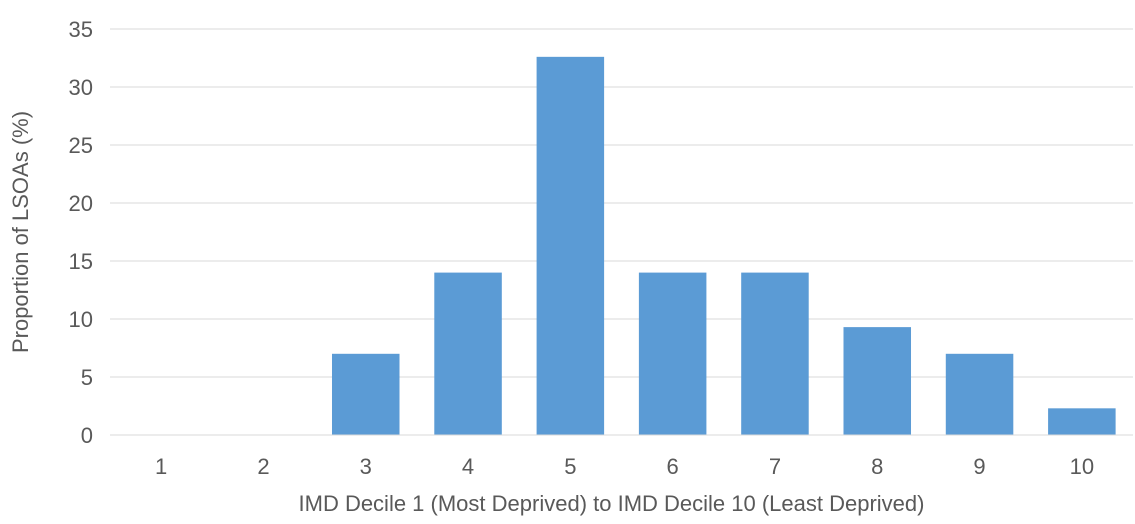 The width and height of the screenshot is (1135, 524). I want to click on x-tick-label: 7, so click(775, 466).